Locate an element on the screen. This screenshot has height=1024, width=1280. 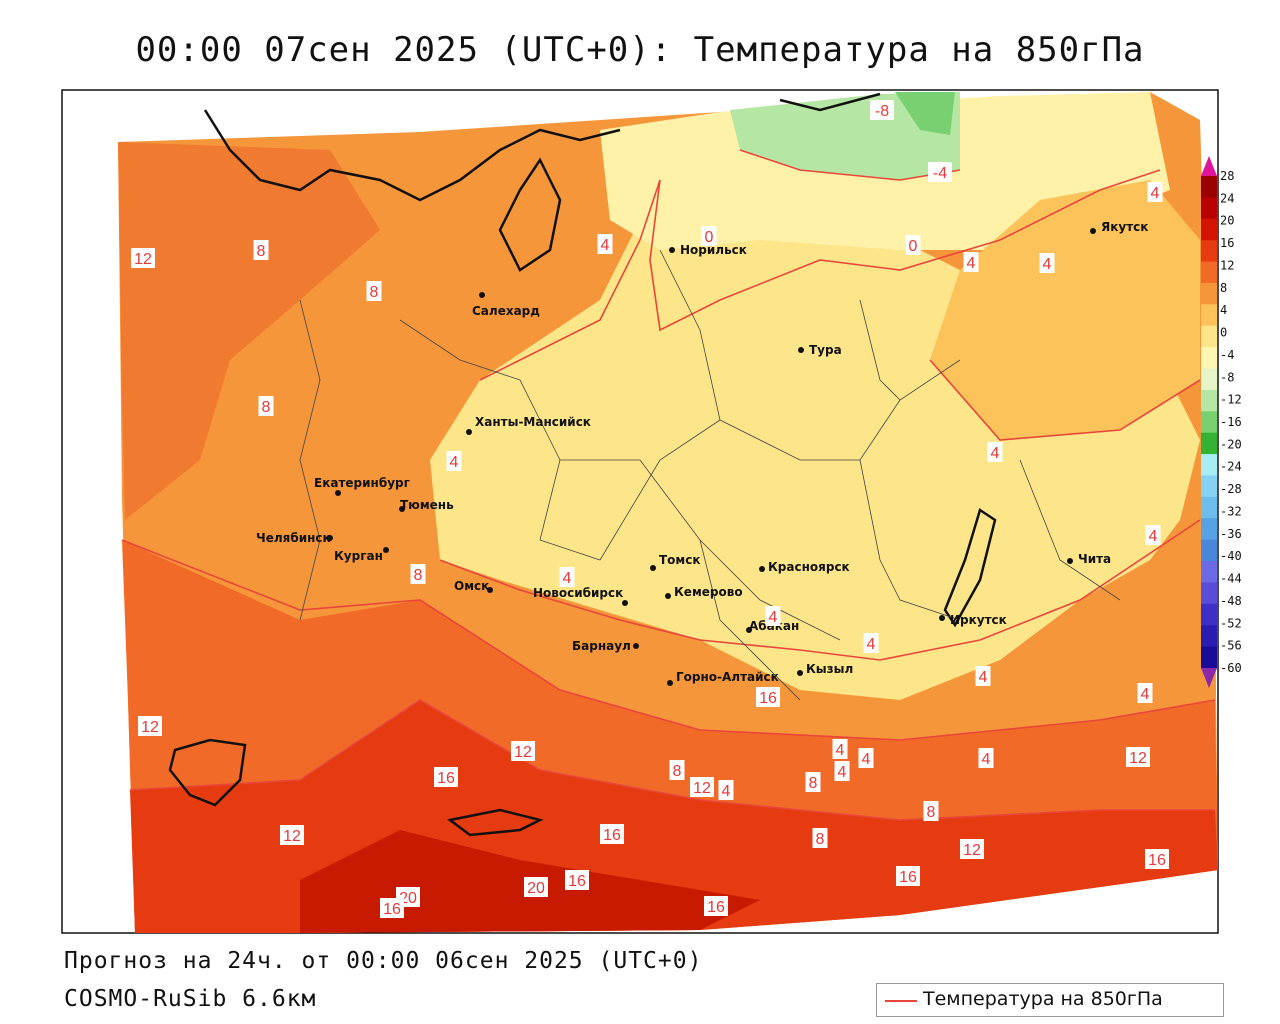
isotherm-label-text: 20 is located at coordinates (536, 888).